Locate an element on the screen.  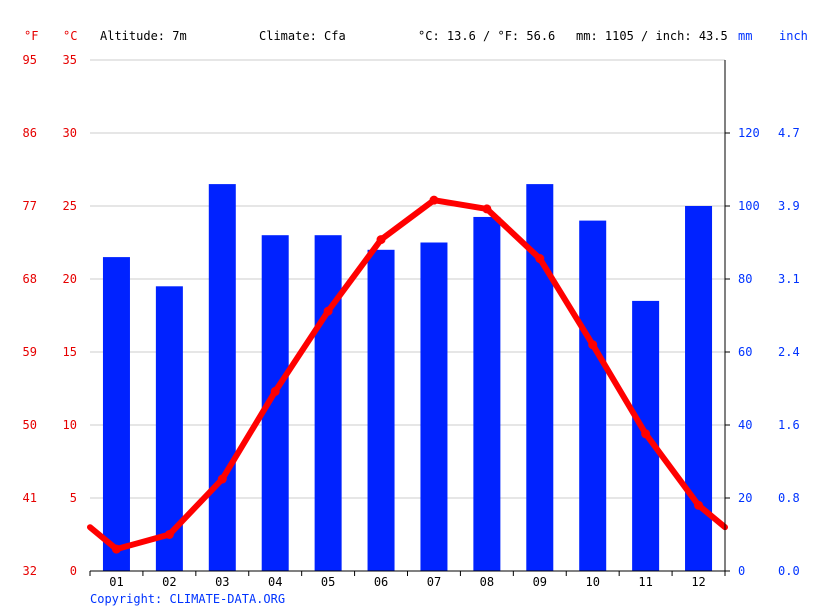
fahrenheit-tick-label: 50 is located at coordinates (30, 425).